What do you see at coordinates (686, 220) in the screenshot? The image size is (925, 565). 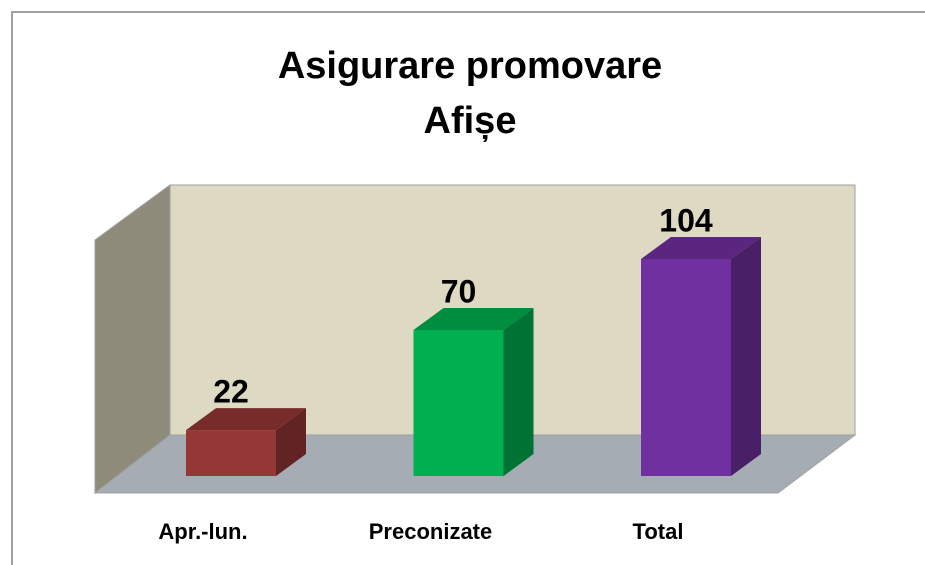 I see `data-label: 104` at bounding box center [686, 220].